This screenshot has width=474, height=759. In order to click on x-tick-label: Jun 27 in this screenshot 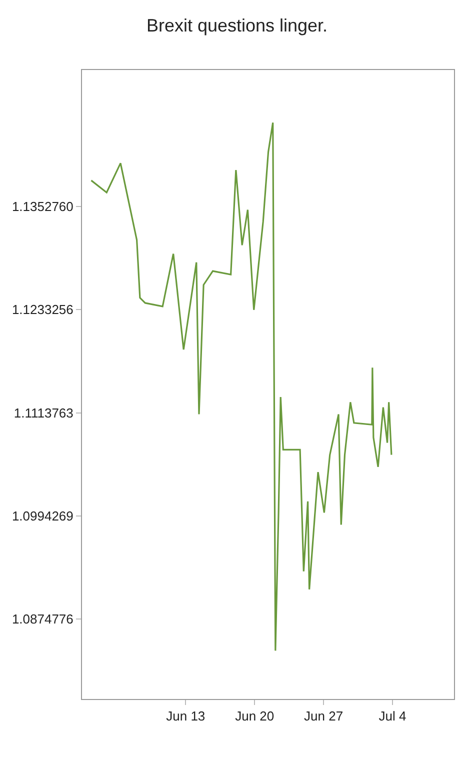, I will do `click(324, 716)`.